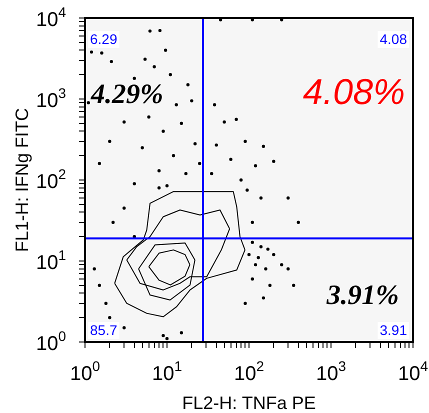 The width and height of the screenshot is (429, 413). I want to click on annotation: 4.08%, so click(353, 91).